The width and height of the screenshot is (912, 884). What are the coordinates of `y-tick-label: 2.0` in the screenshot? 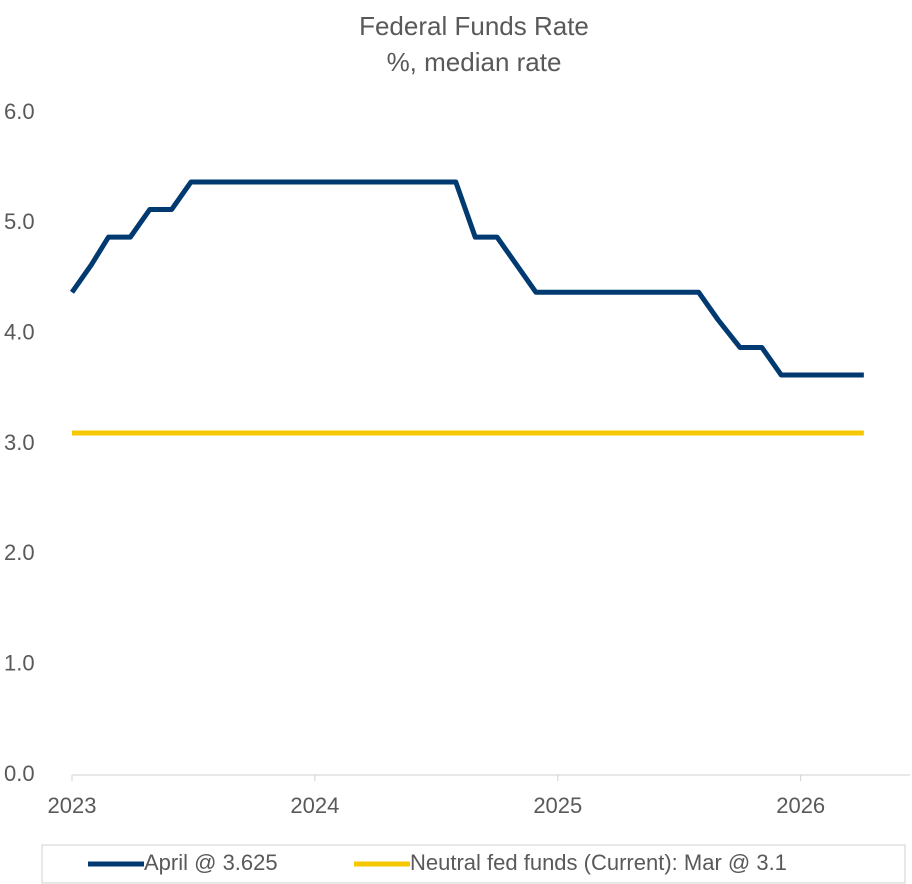 It's located at (19, 552).